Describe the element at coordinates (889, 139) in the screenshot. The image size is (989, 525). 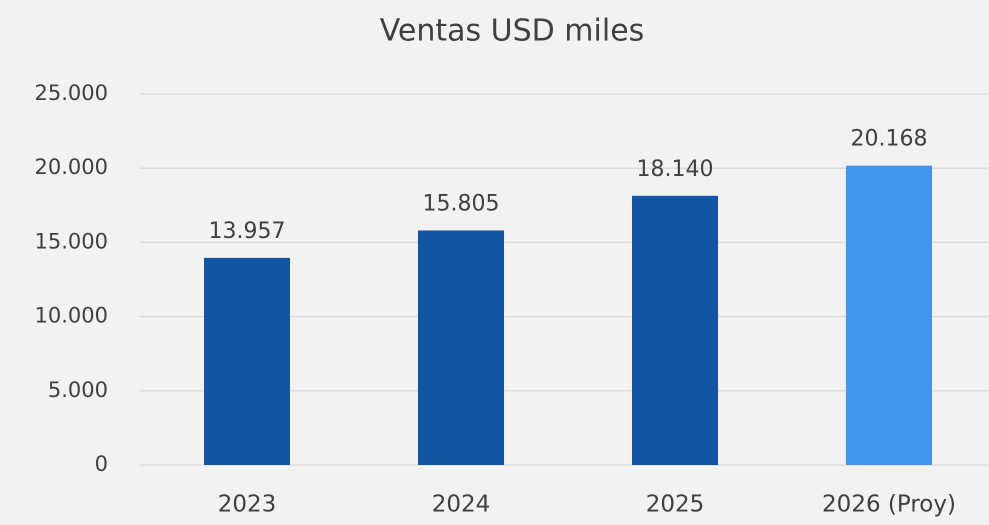
I see `value-label: 20.168` at that location.